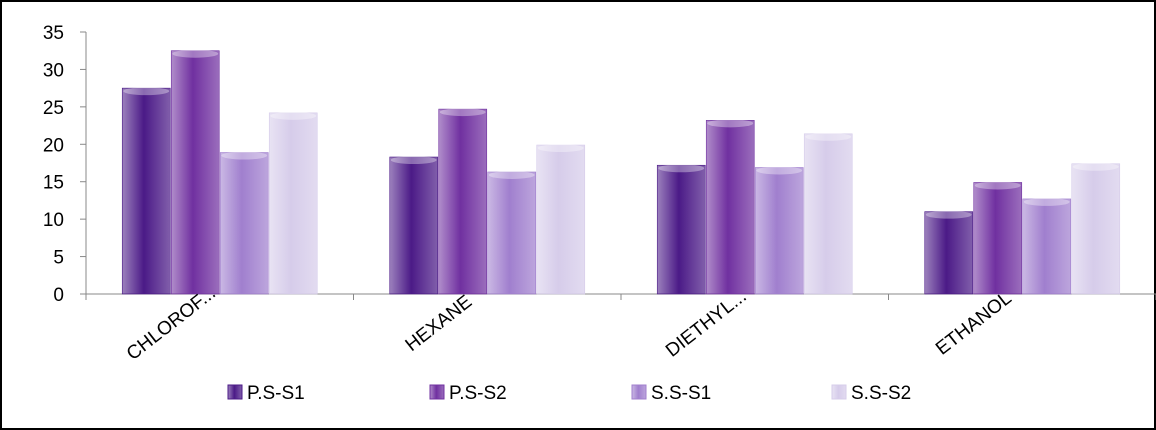  Describe the element at coordinates (974, 324) in the screenshot. I see `x-category-label: ETHANOL` at that location.